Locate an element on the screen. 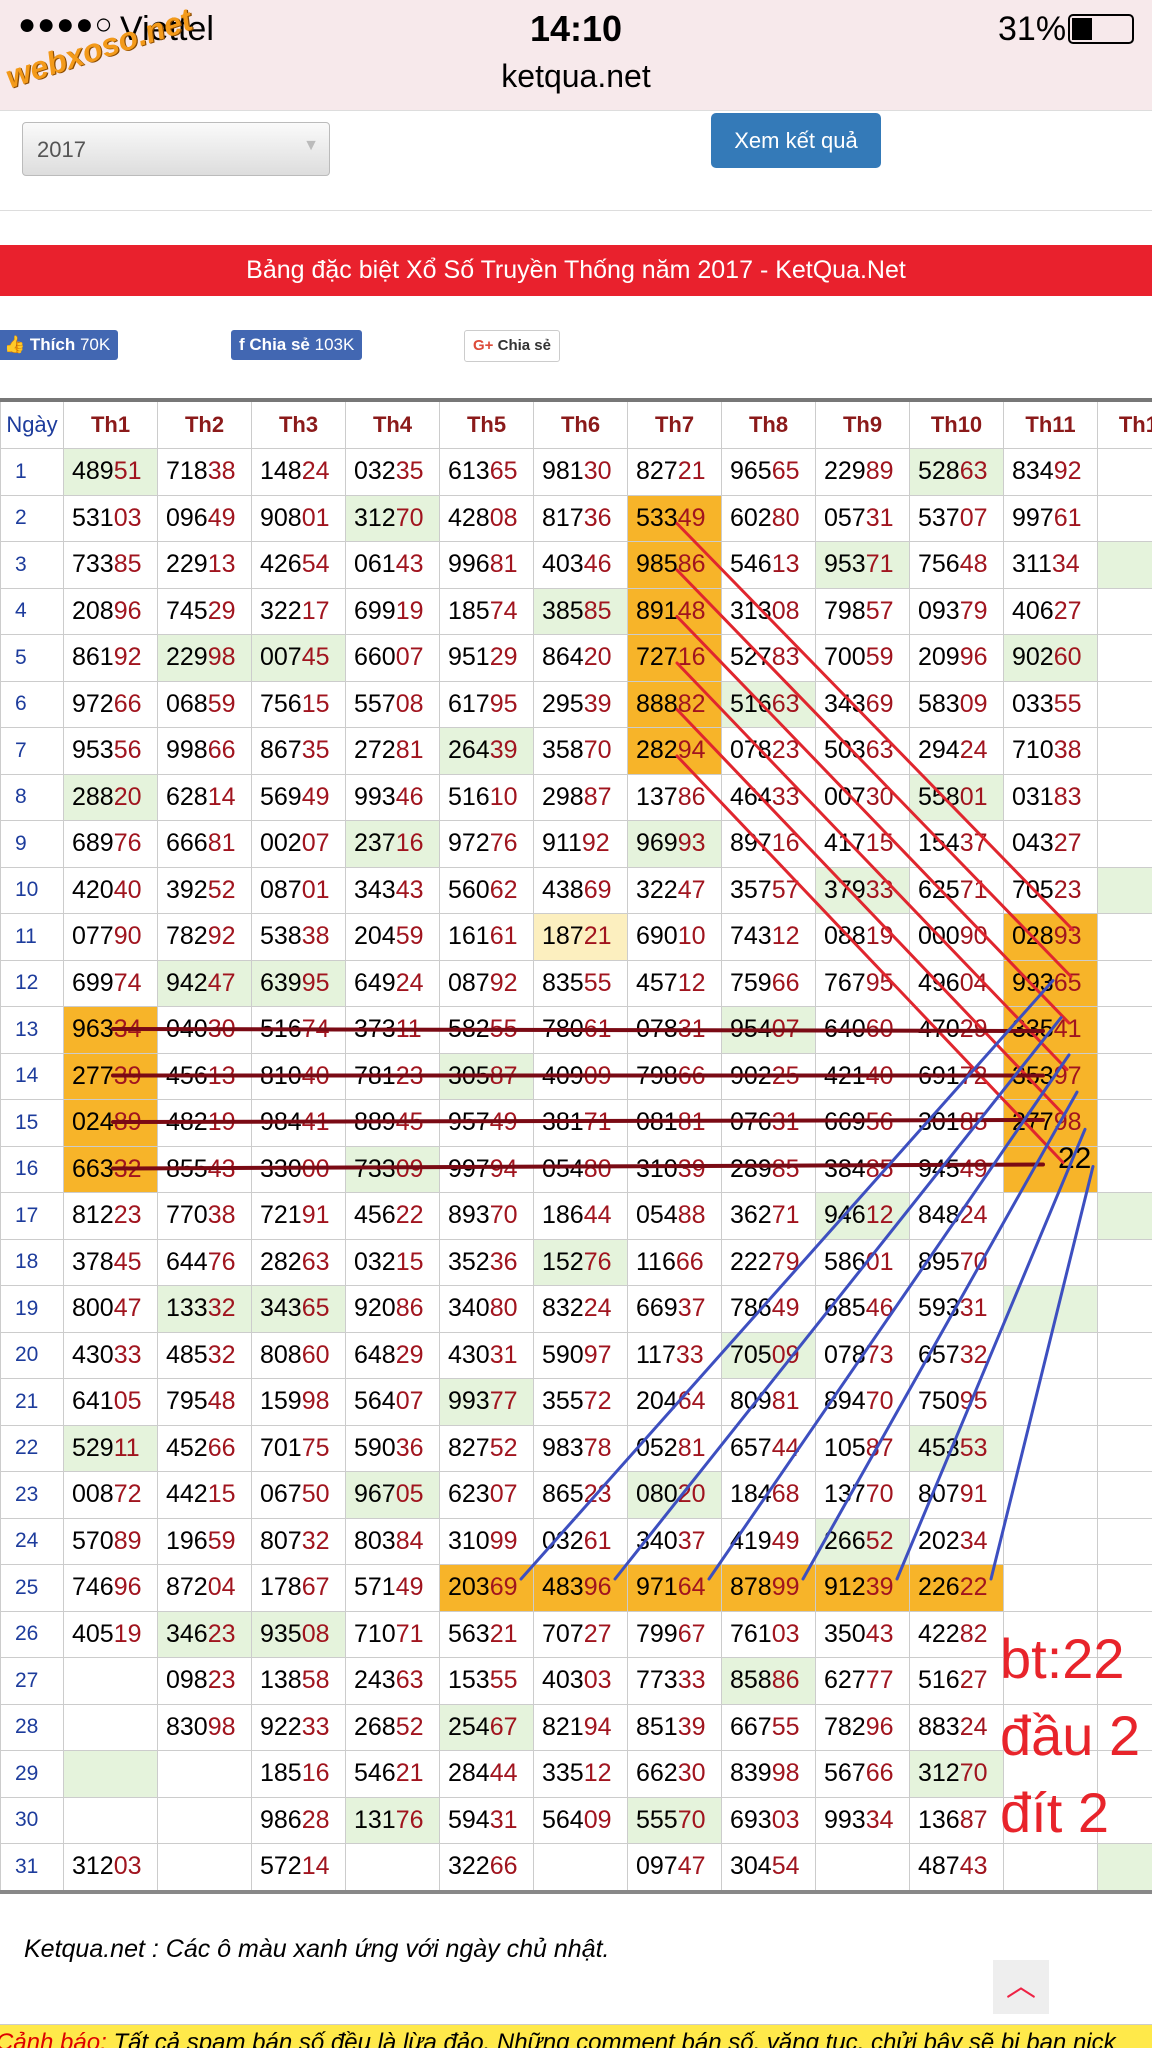 The image size is (1152, 2048). head-digits: 693 is located at coordinates (751, 1819).